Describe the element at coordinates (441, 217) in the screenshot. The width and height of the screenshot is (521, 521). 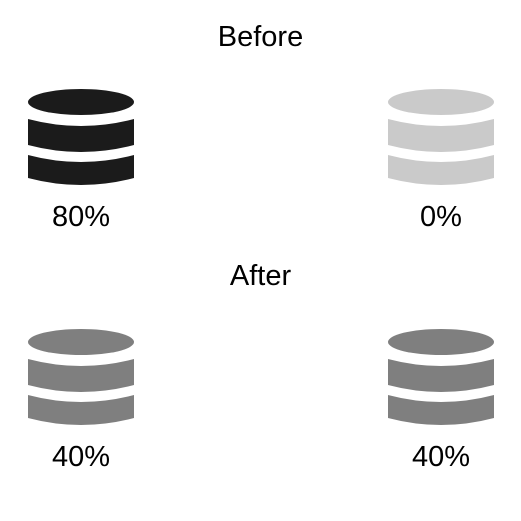
I see `before-right-percentage: 0%` at that location.